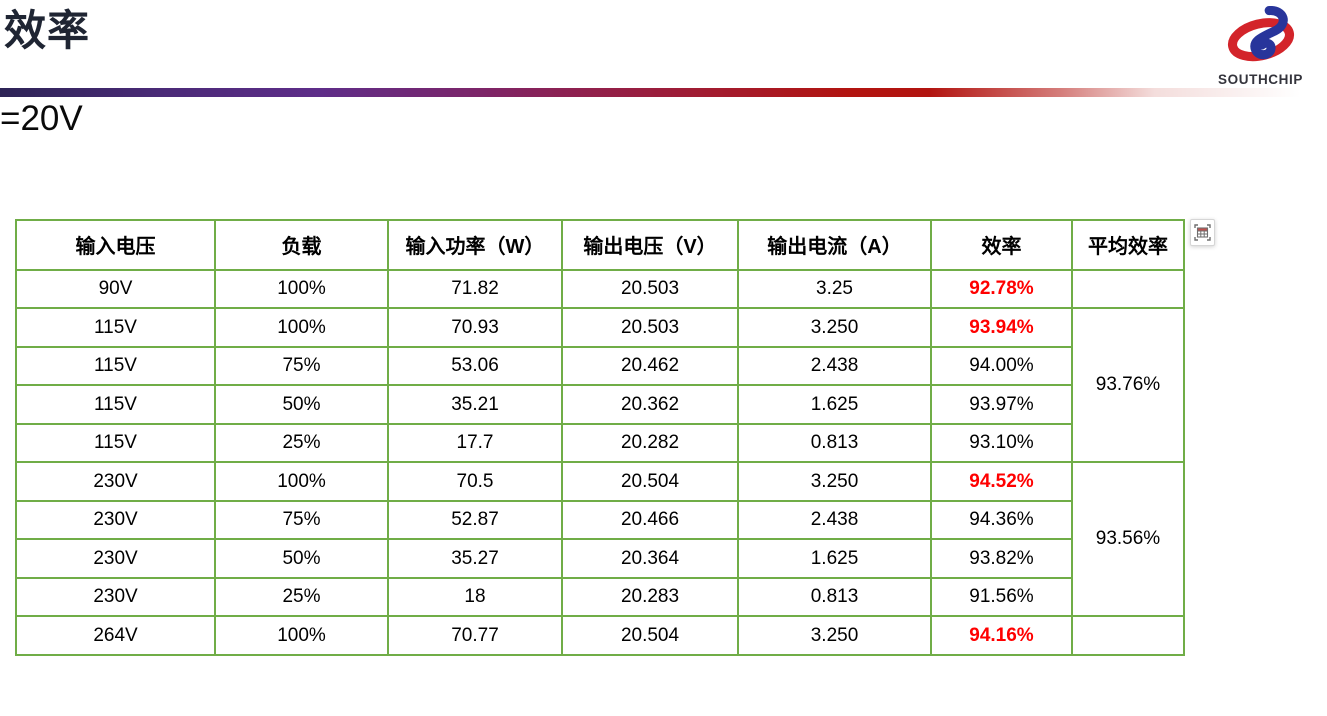 The width and height of the screenshot is (1327, 716). What do you see at coordinates (115, 289) in the screenshot?
I see `table-cell: 90V` at bounding box center [115, 289].